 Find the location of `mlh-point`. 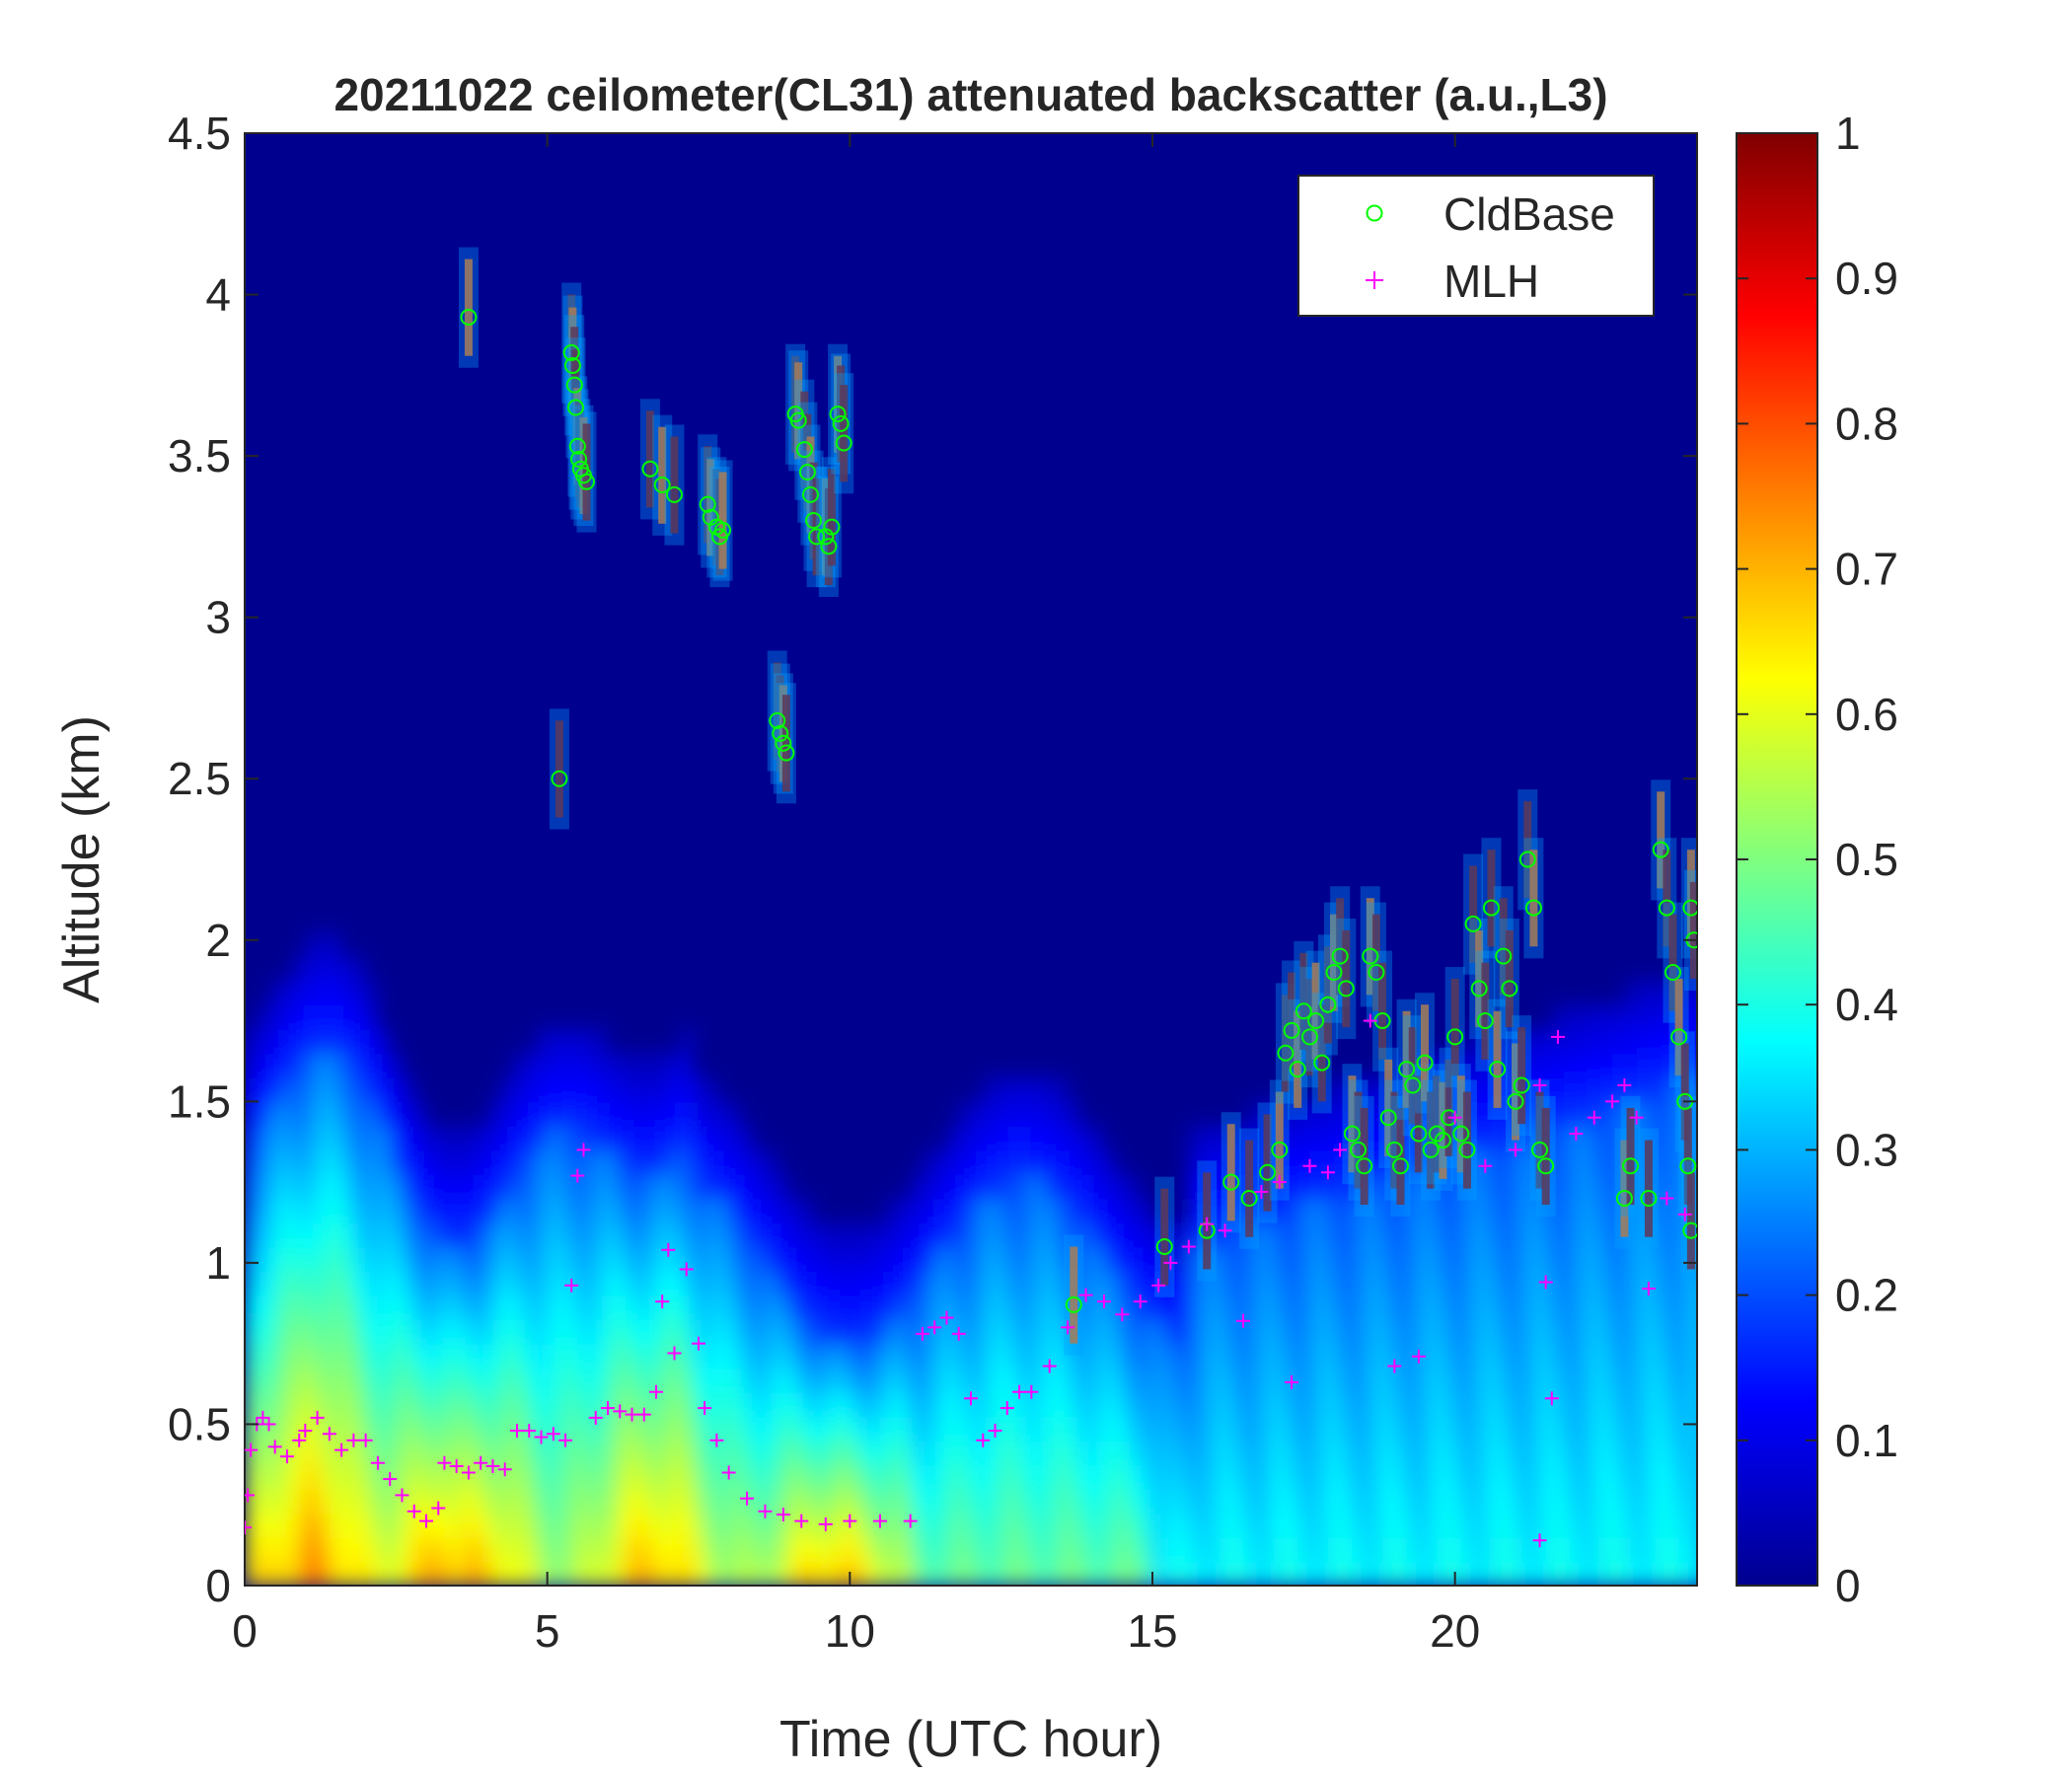

mlh-point is located at coordinates (1104, 1302).